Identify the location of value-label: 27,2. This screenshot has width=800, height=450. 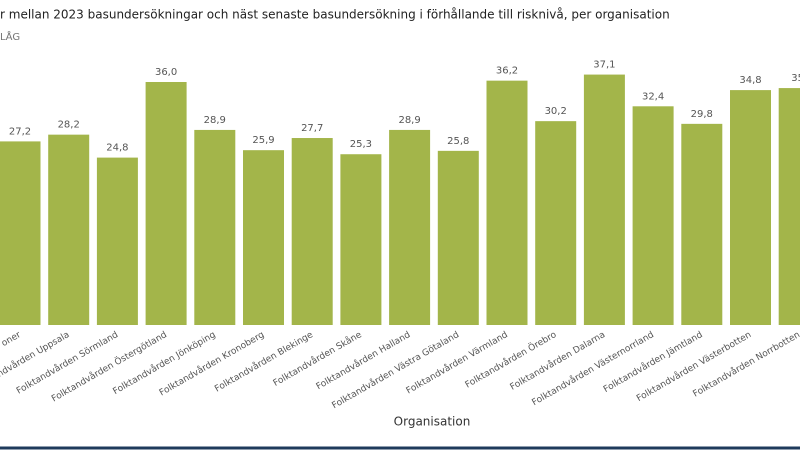
(20, 131).